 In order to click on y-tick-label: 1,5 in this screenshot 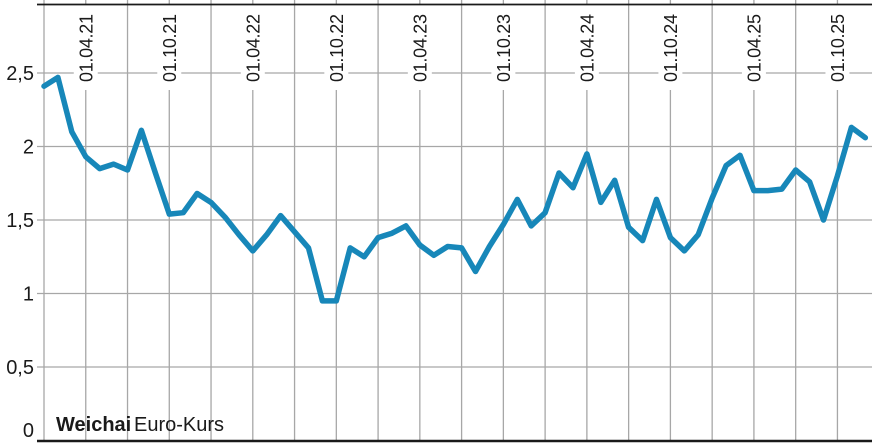, I will do `click(20, 221)`.